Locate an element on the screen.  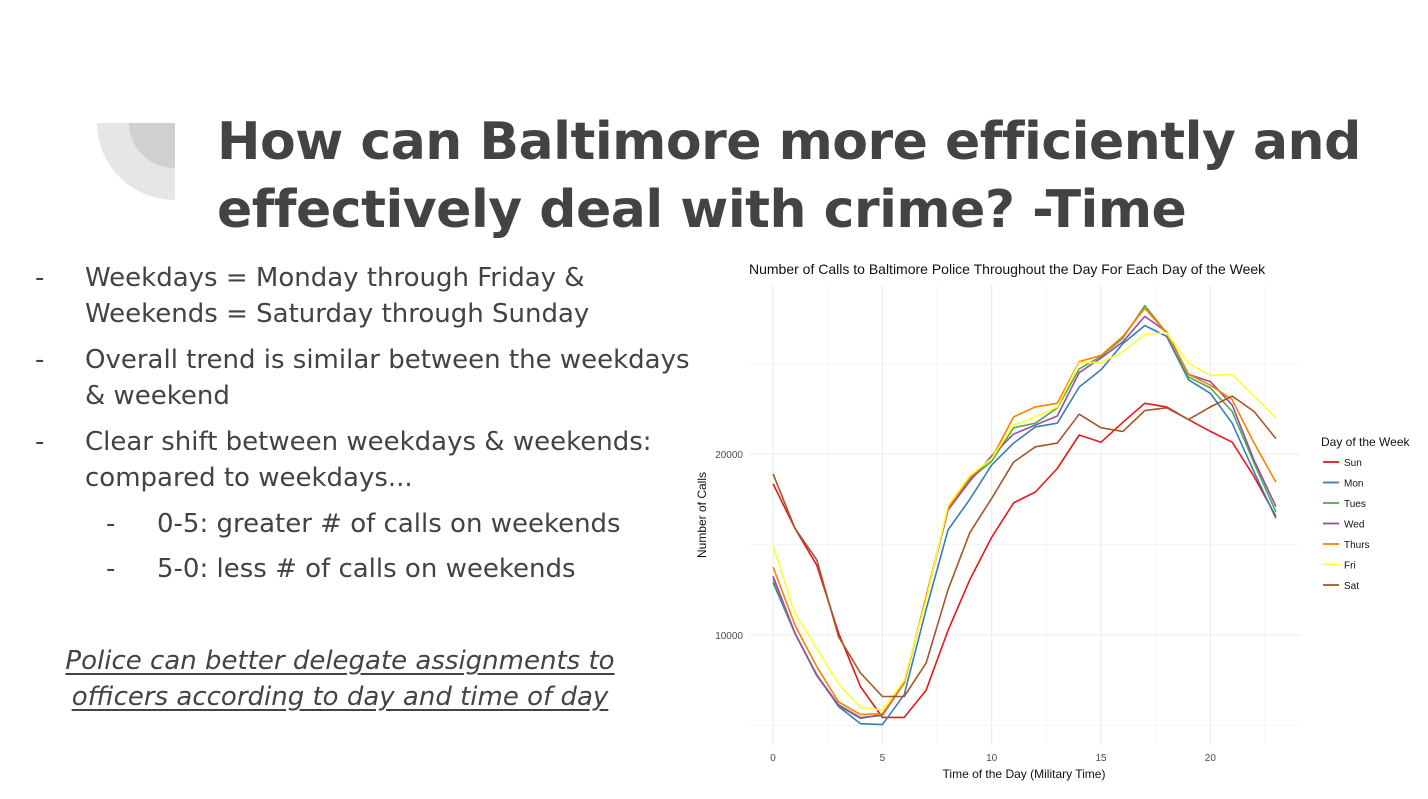
x-axis-ticks: 0 5 10 15 20 is located at coordinates (993, 758).